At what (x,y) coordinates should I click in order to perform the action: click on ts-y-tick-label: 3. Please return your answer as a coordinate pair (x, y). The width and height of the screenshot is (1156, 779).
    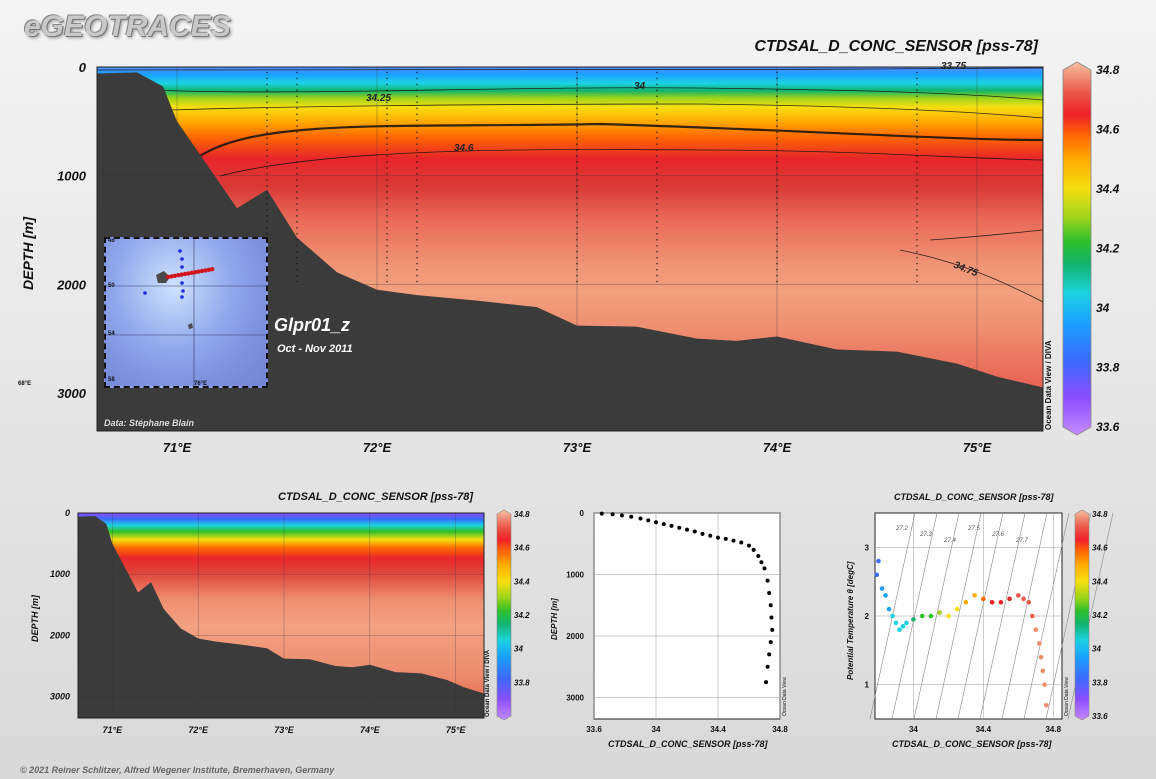
    Looking at the image, I should click on (867, 547).